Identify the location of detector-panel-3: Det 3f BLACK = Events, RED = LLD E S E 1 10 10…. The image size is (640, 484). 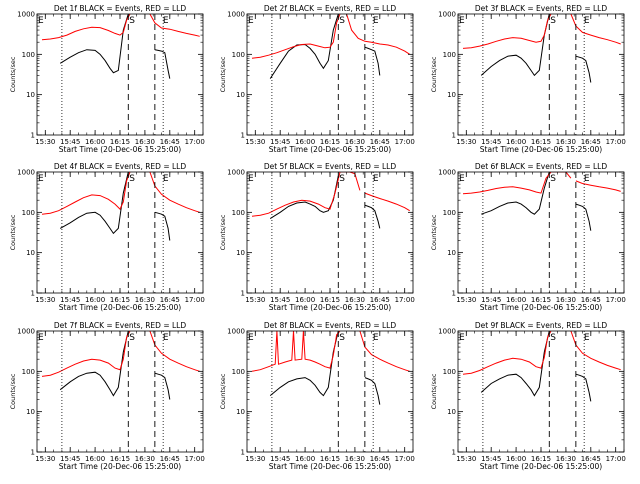
(528, 79).